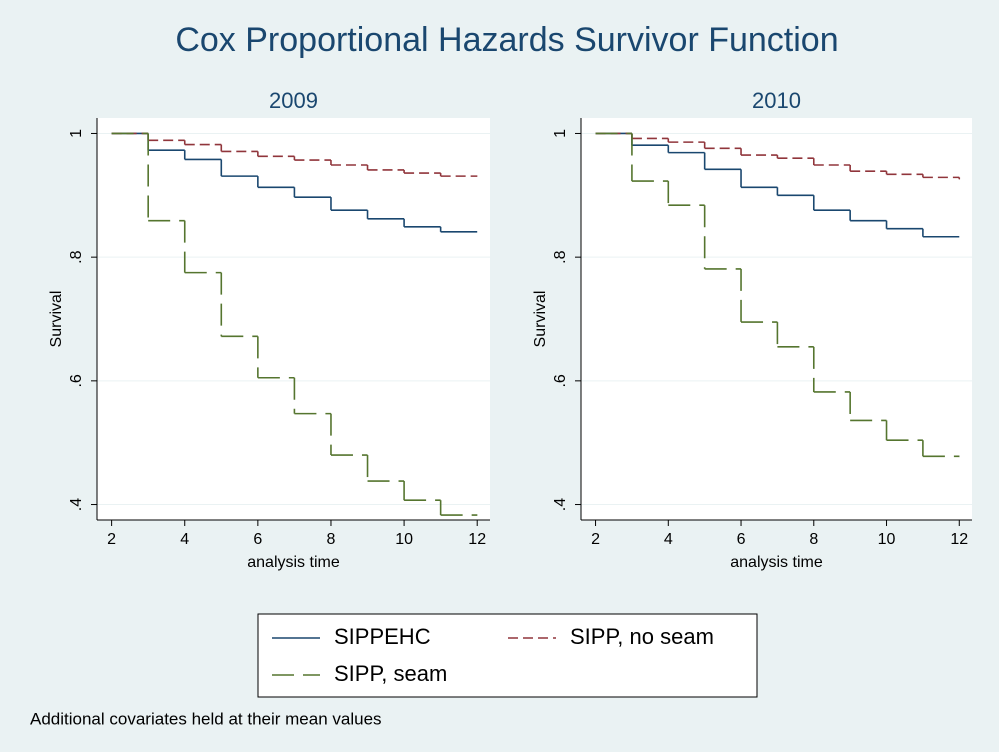 This screenshot has width=999, height=752. What do you see at coordinates (776, 100) in the screenshot?
I see `chart-title: 2010` at bounding box center [776, 100].